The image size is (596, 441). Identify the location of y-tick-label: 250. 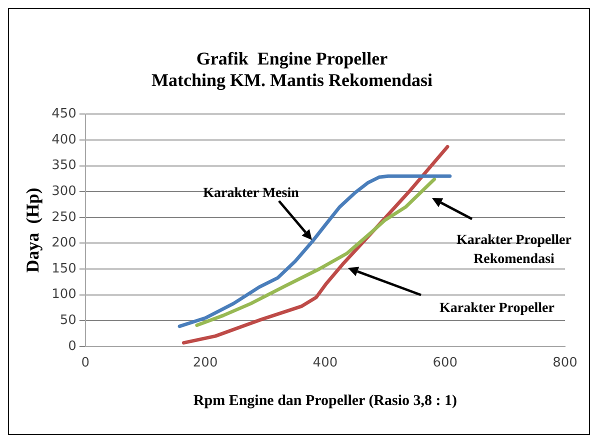
(64, 217).